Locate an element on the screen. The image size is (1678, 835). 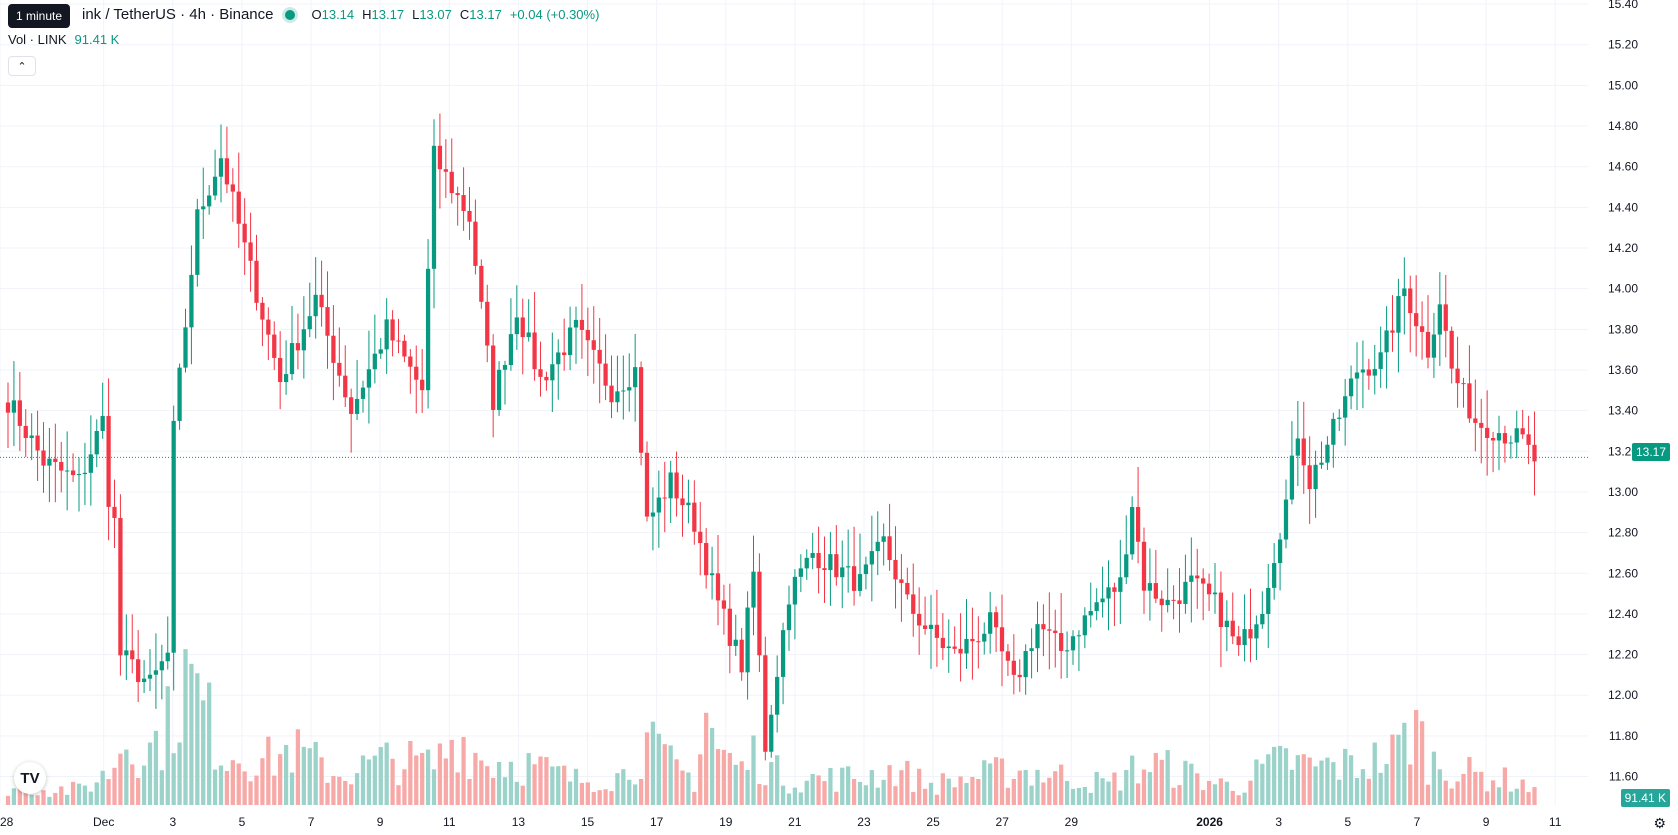
chevron-up-icon: ⌃ is located at coordinates (22, 66).